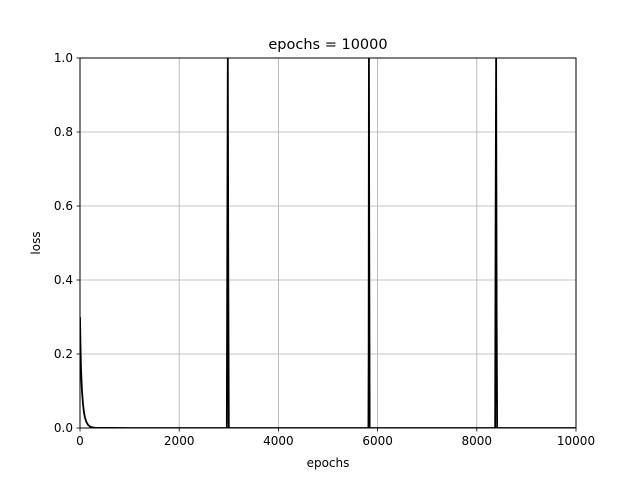  What do you see at coordinates (576, 441) in the screenshot?
I see `x-tick-label: 10000` at bounding box center [576, 441].